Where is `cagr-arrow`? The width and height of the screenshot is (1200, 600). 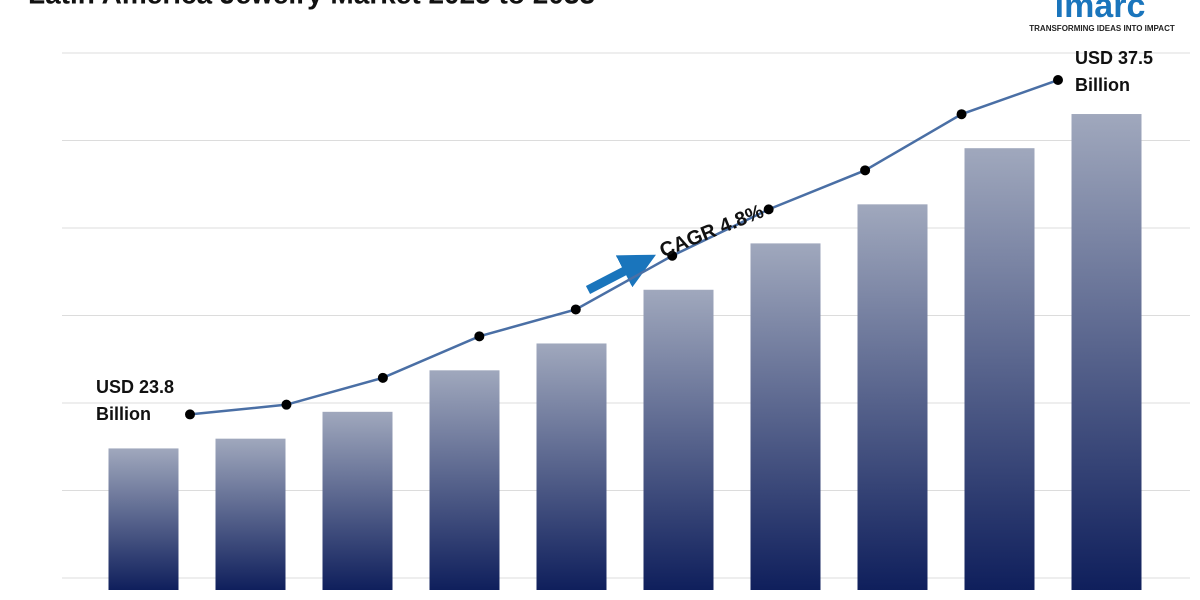
cagr-arrow is located at coordinates (620, 274).